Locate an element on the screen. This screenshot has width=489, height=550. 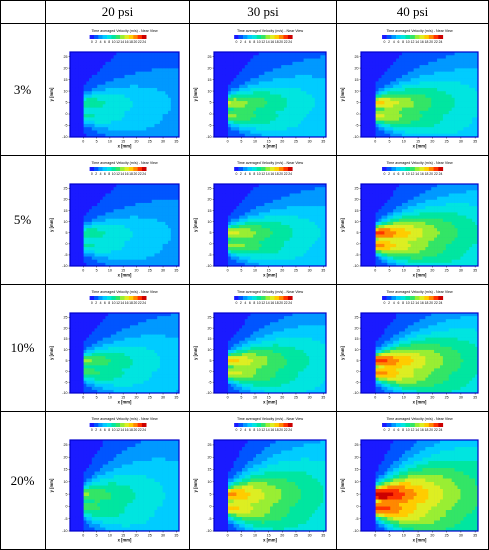
colorbar-tick-label: 0 is located at coordinates (92, 174).